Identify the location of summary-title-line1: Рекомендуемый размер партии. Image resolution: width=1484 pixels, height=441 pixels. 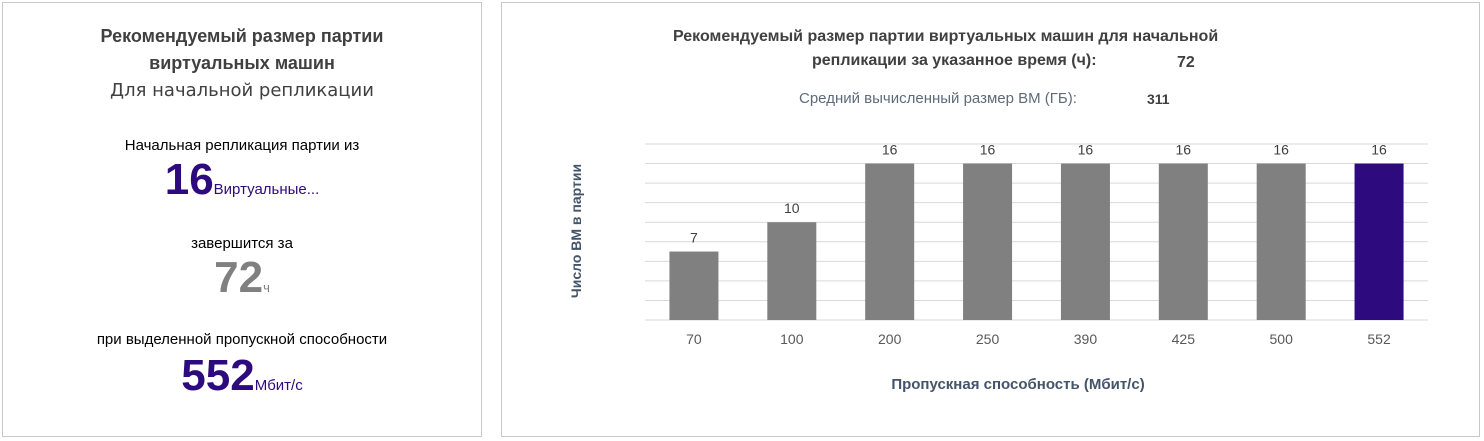
(242, 36).